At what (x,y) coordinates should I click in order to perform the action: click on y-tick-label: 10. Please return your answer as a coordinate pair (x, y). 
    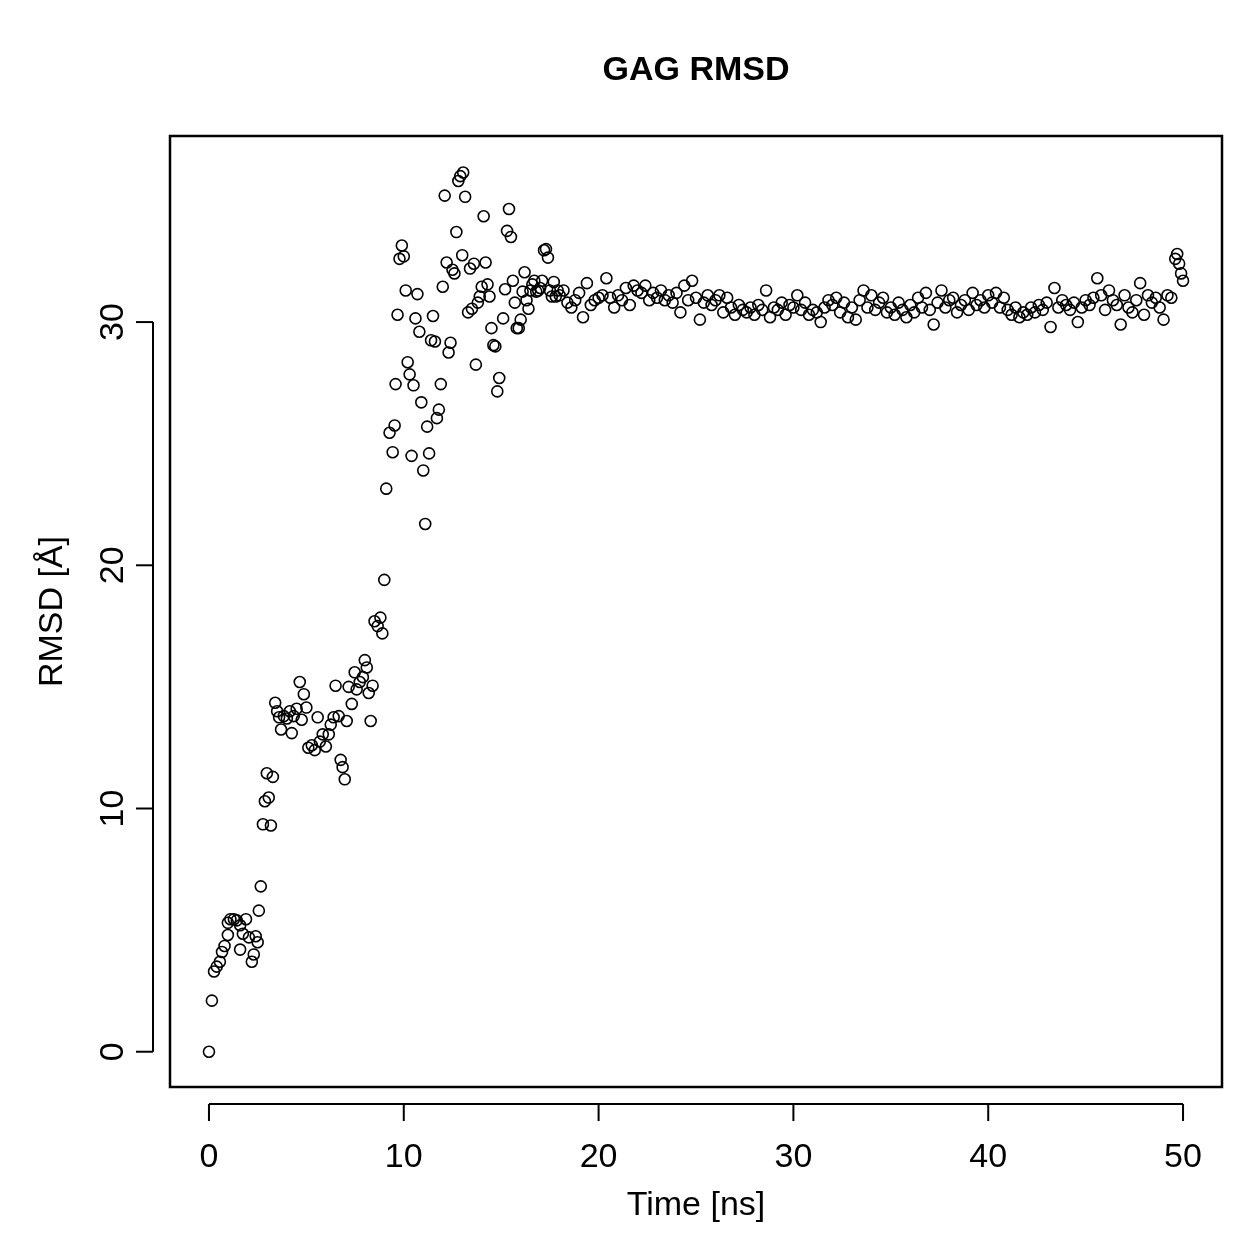
    Looking at the image, I should click on (111, 808).